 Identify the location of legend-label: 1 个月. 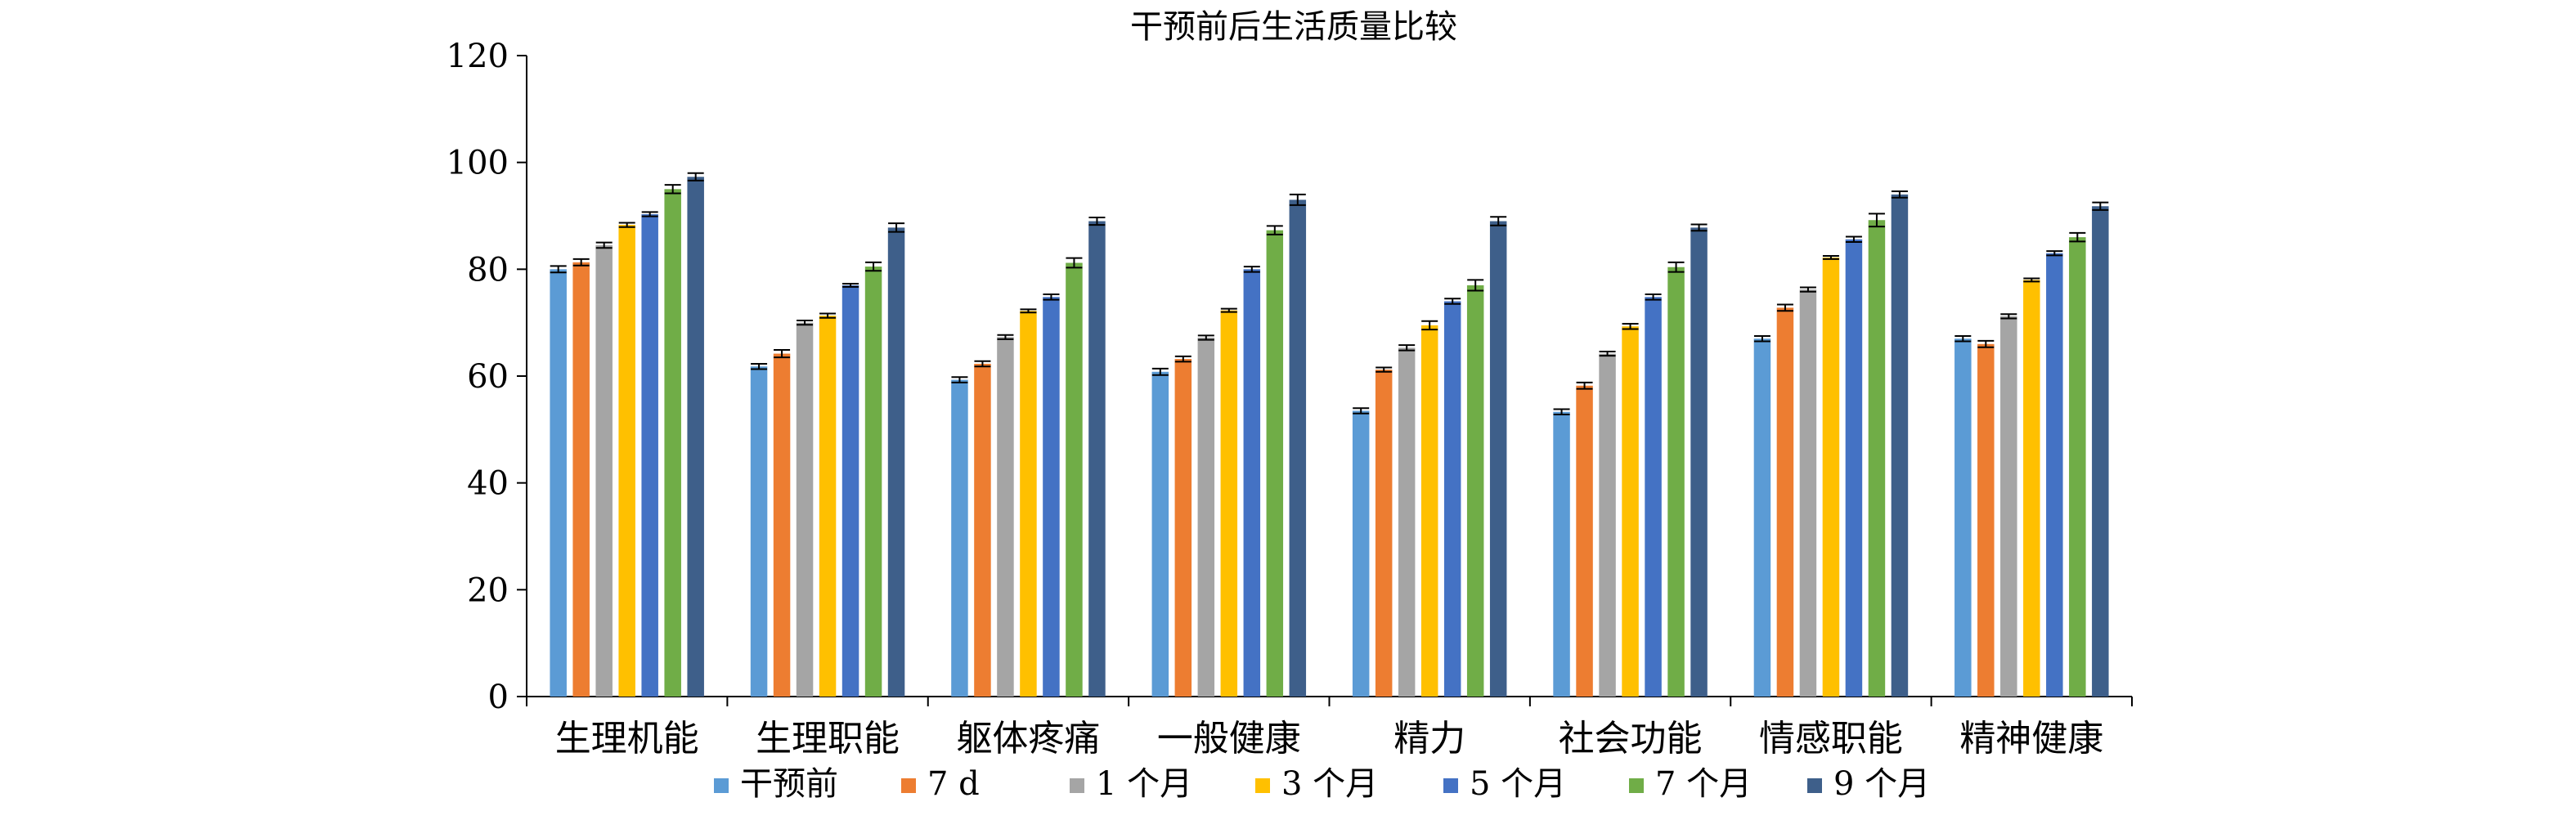
(1144, 784).